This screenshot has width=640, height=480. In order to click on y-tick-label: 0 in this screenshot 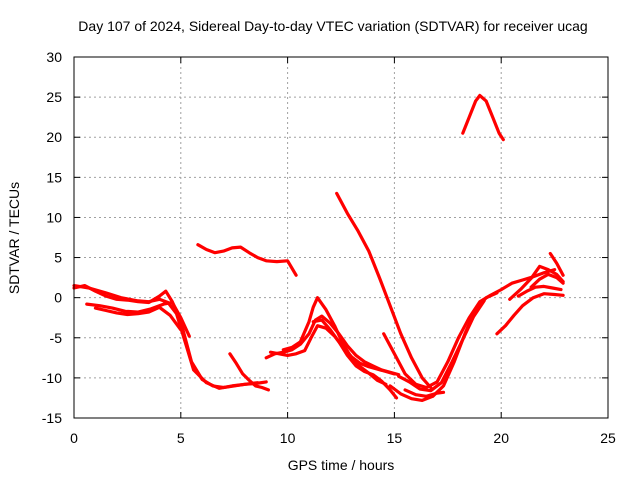, I will do `click(58, 298)`.